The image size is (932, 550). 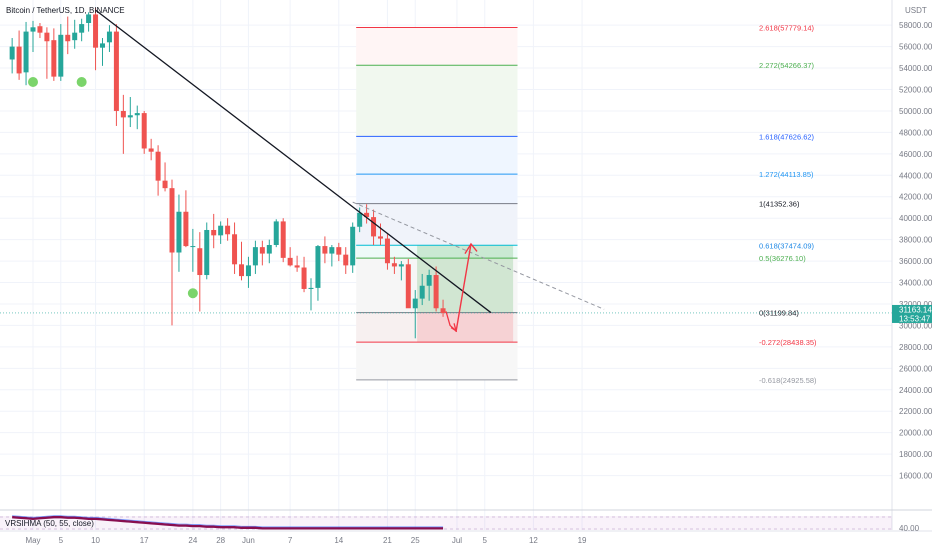 I want to click on oscillator-signal-line, so click(x=228, y=521).